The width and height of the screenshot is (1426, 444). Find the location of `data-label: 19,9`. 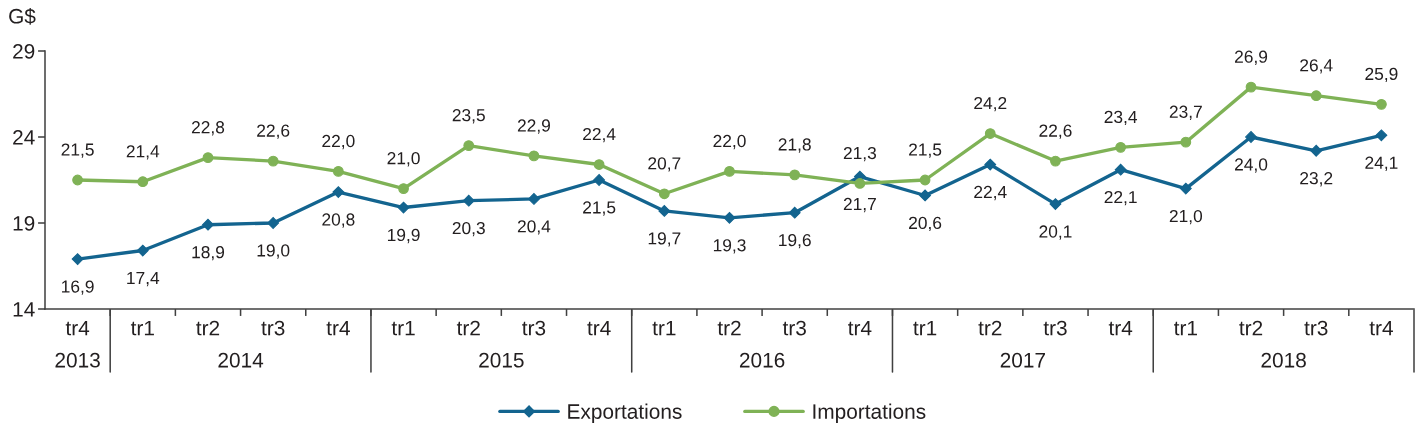

data-label: 19,9 is located at coordinates (403, 236).